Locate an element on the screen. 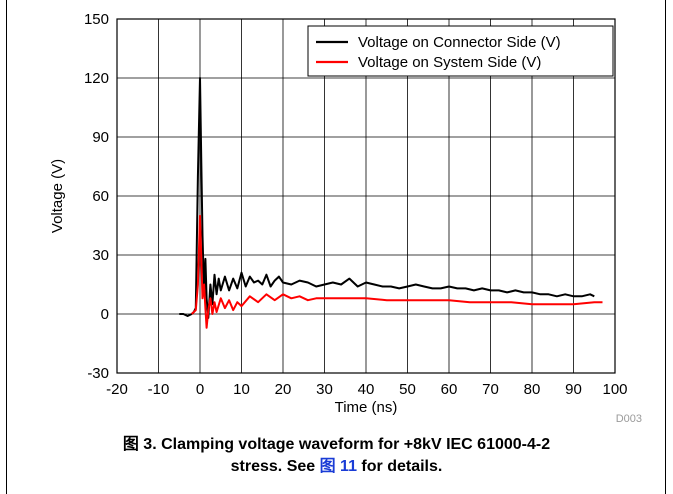  x-tick-label: 70 is located at coordinates (490, 389).